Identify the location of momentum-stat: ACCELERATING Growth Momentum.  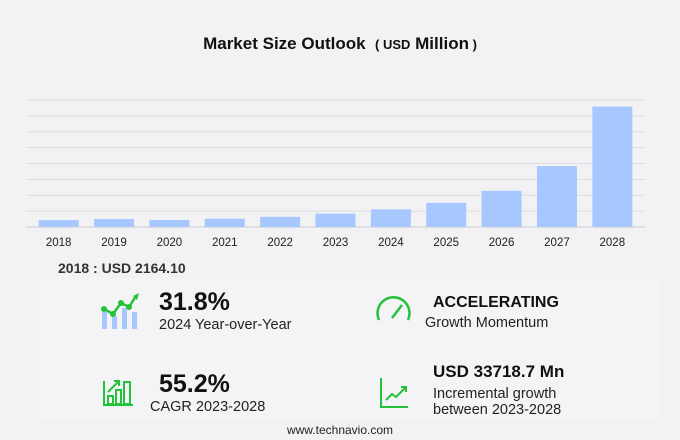
(492, 312).